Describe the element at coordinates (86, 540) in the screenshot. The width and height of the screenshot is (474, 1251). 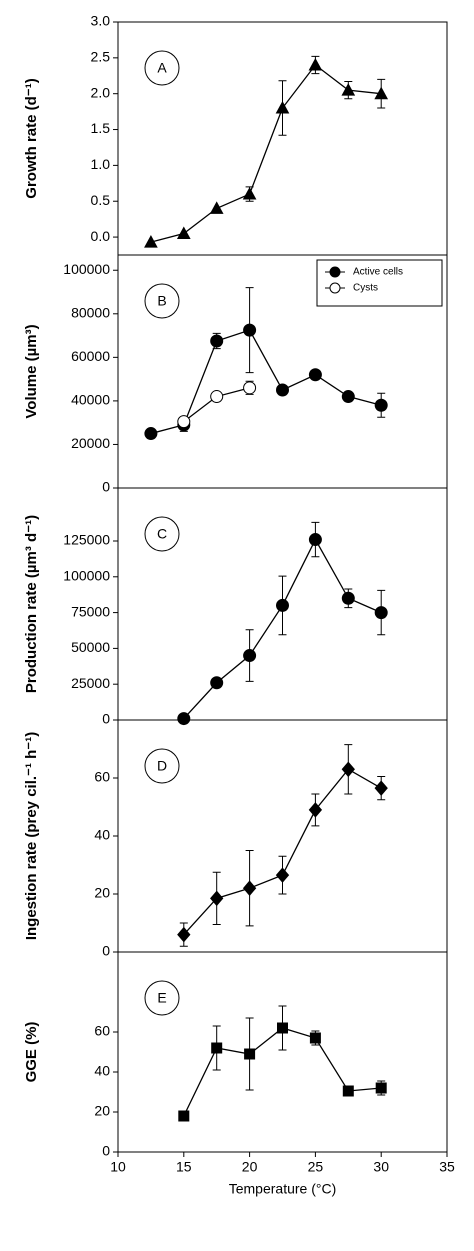
I see `y-tick-label: 125000` at that location.